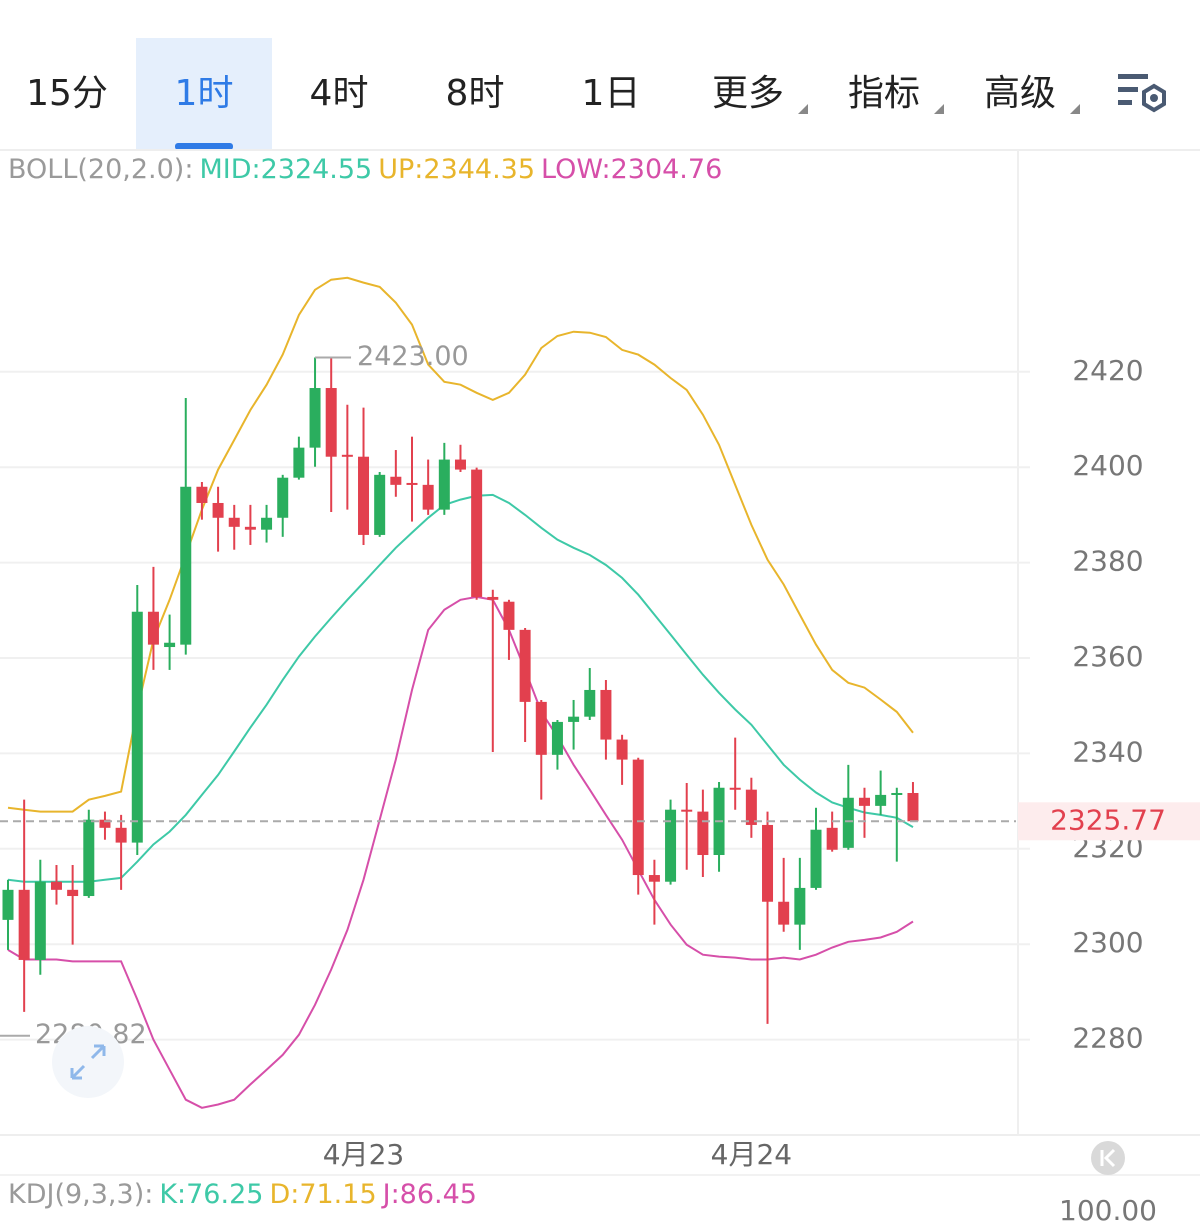 This screenshot has width=1200, height=1221. I want to click on y-tick-label: 2360, so click(1107, 656).